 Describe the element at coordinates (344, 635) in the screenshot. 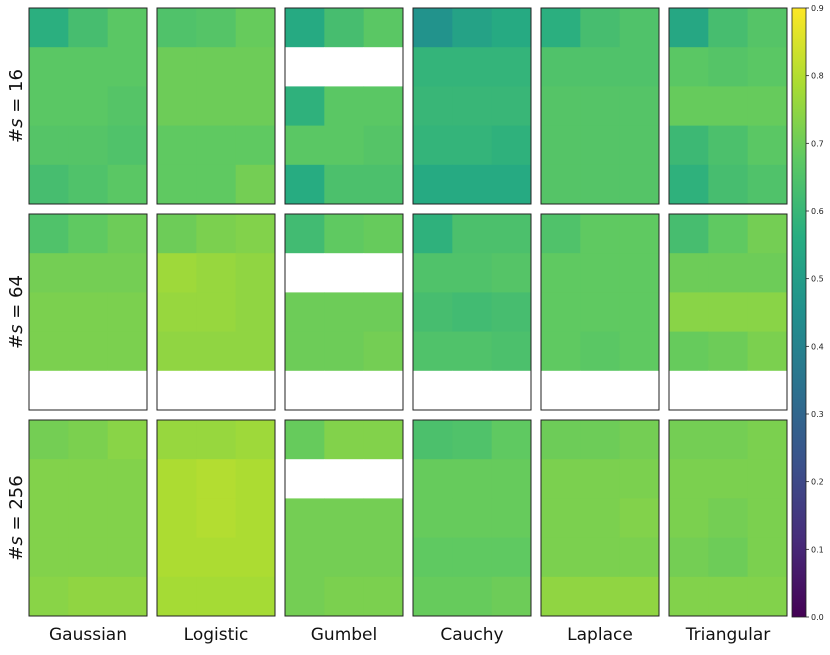

I see `column-label: Gumbel` at that location.